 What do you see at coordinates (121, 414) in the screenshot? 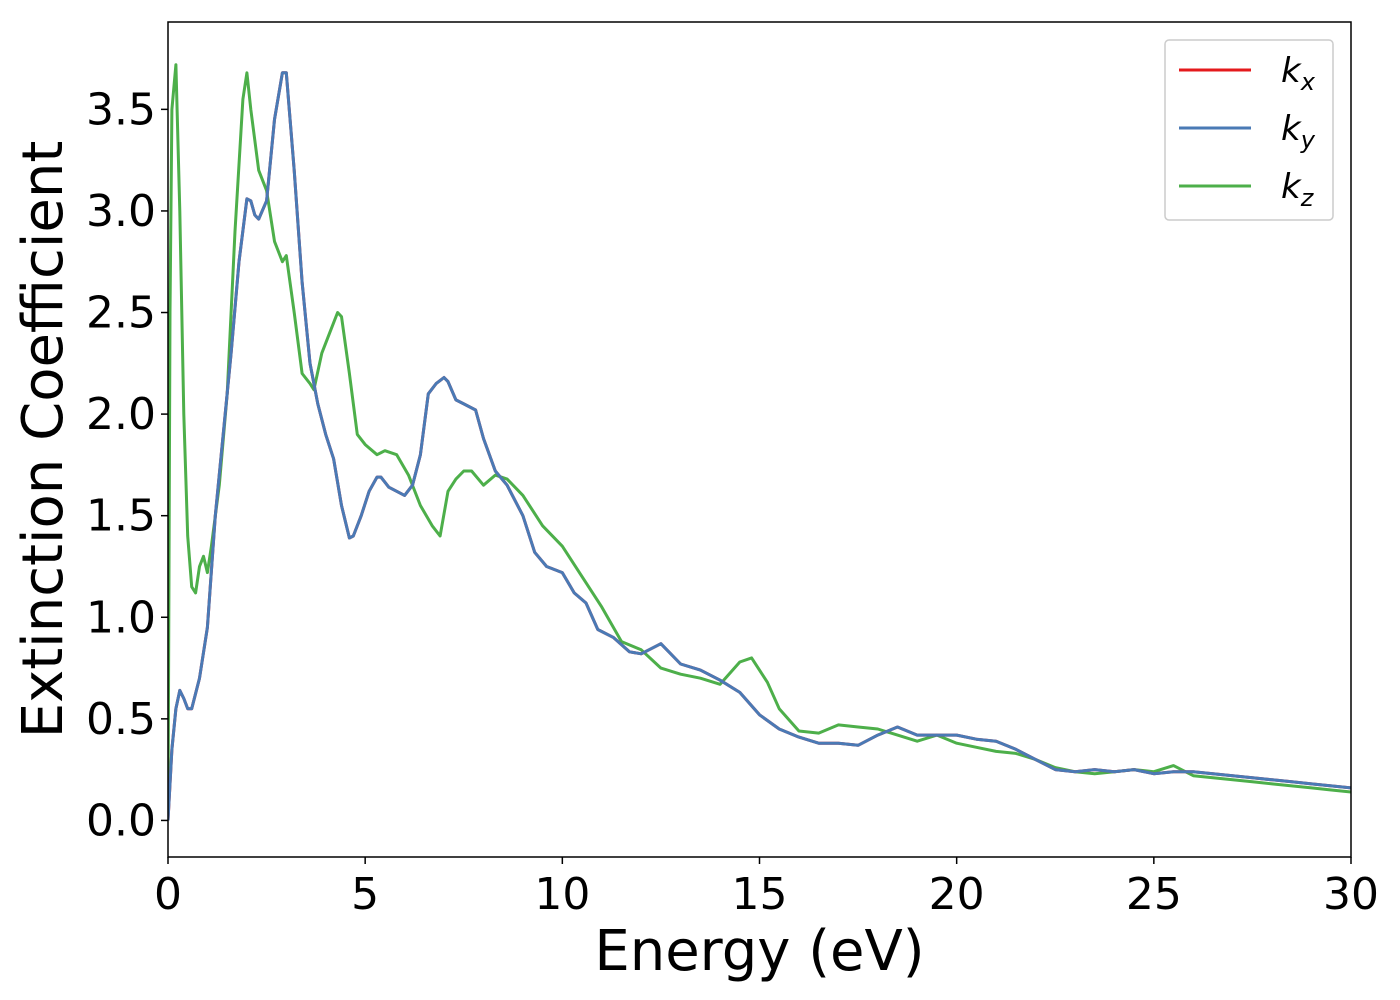
I see `y-tick-label: 2.0` at bounding box center [121, 414].